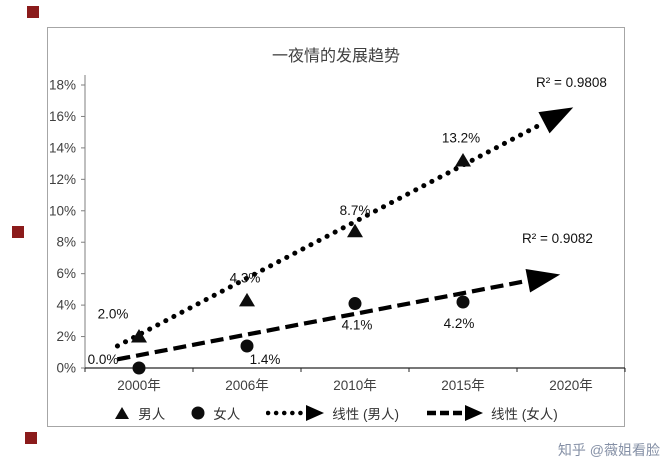 The width and height of the screenshot is (672, 471). Describe the element at coordinates (62, 85) in the screenshot. I see `y-tick-label: 18%` at that location.